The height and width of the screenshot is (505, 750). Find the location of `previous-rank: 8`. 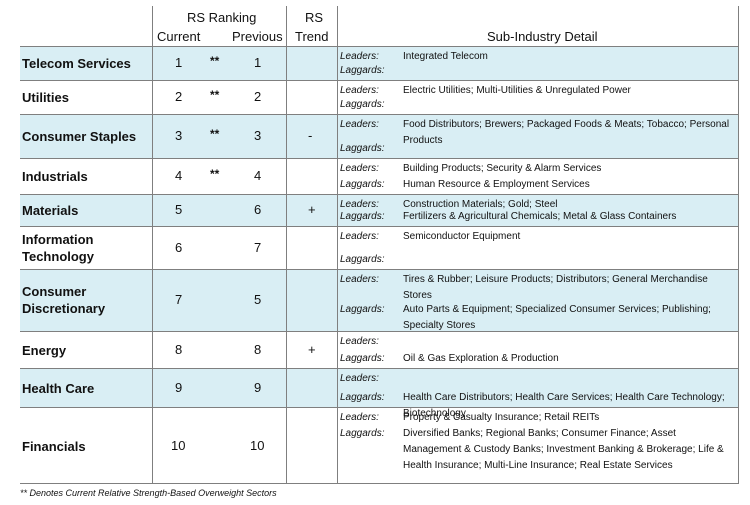

previous-rank: 8 is located at coordinates (258, 349).